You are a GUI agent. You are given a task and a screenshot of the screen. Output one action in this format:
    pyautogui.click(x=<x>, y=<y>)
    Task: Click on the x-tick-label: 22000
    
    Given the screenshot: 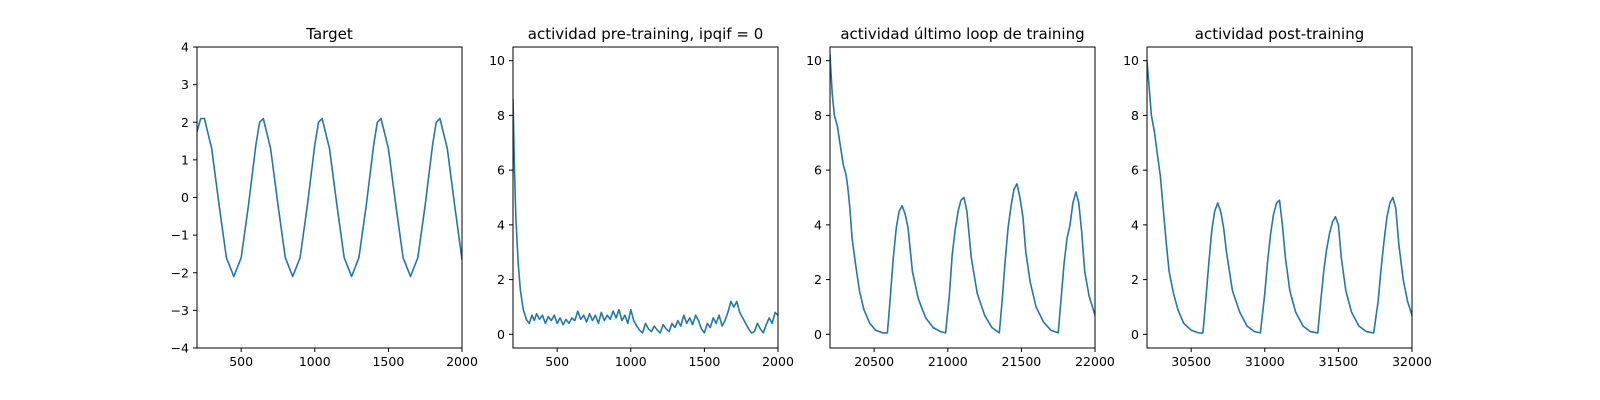 What is the action you would take?
    pyautogui.click(x=1095, y=361)
    